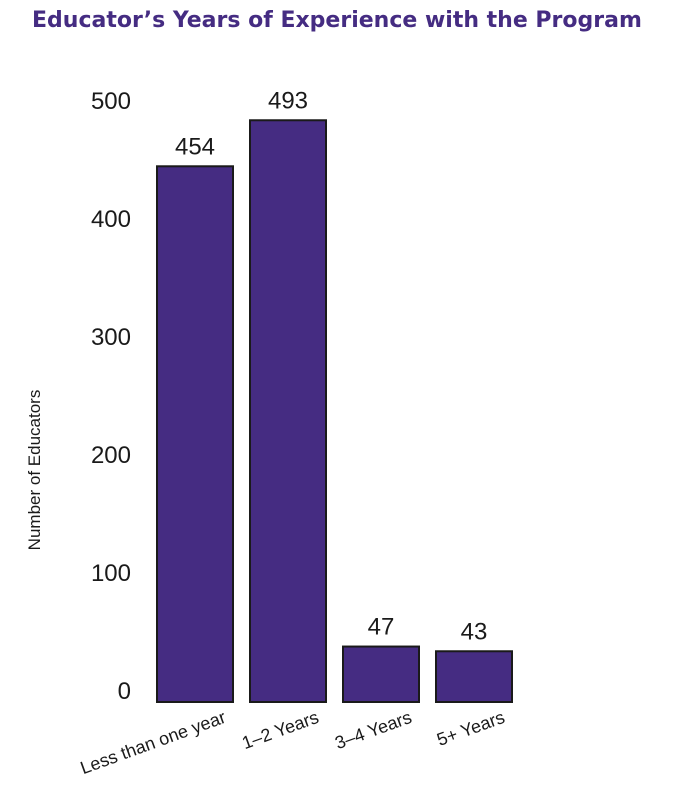 The width and height of the screenshot is (693, 806). Describe the element at coordinates (288, 100) in the screenshot. I see `bar-value-label-2: 493` at that location.